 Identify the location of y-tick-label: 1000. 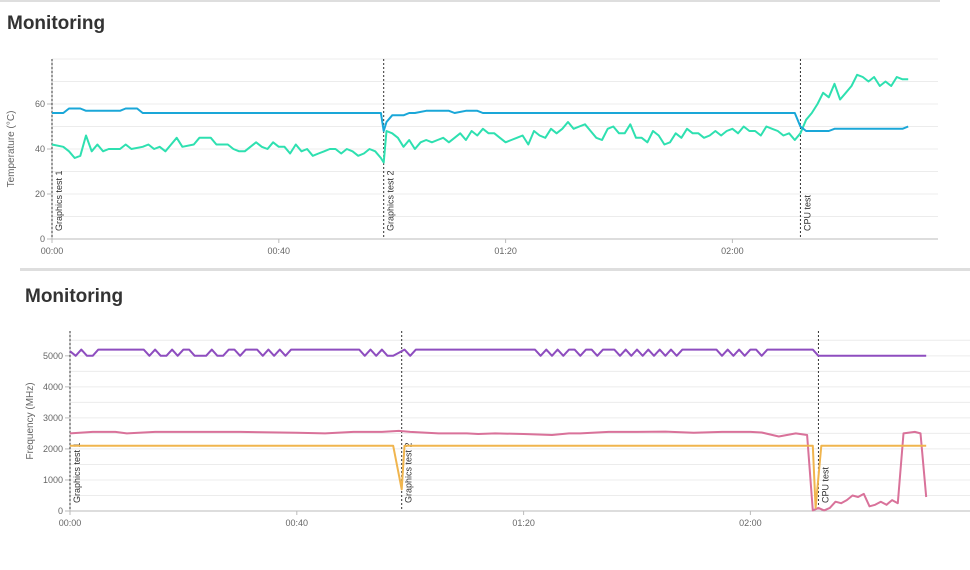
(53, 480).